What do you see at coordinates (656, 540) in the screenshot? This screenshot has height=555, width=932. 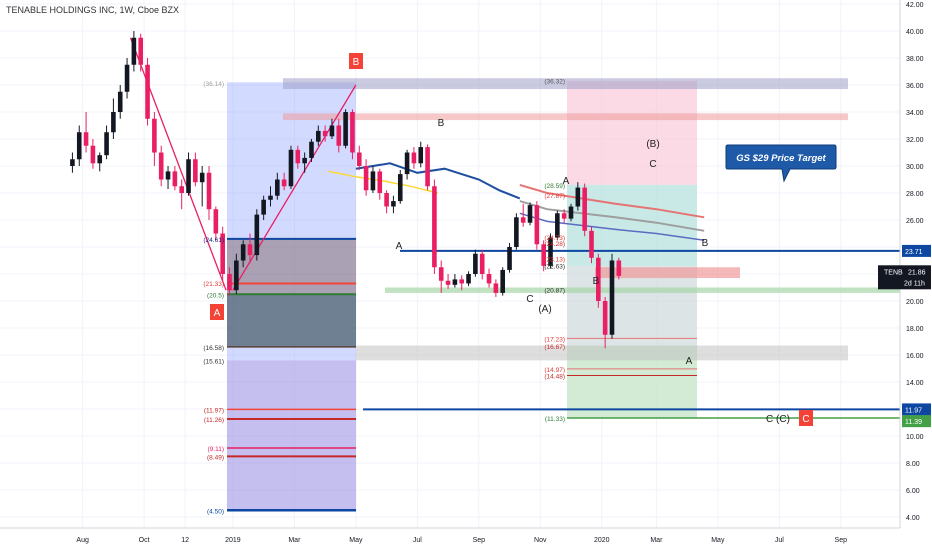 I see `x-tick-label: Mar` at bounding box center [656, 540].